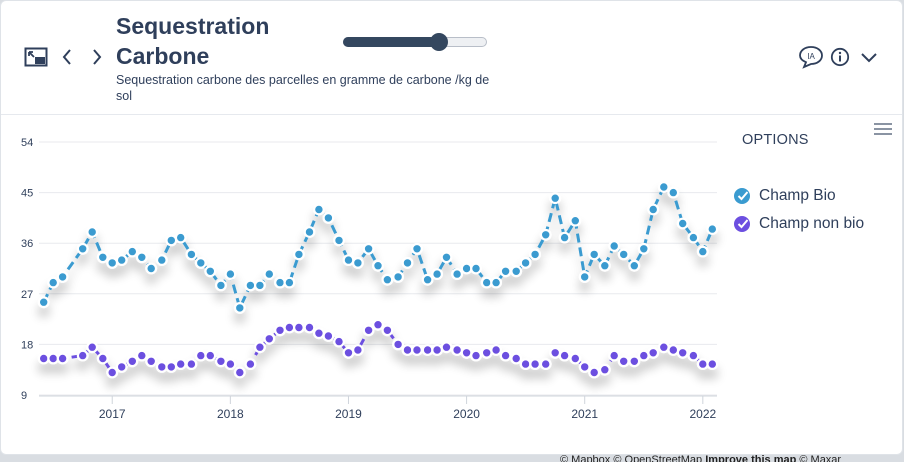  Describe the element at coordinates (869, 57) in the screenshot. I see `chevron-down-icon` at that location.